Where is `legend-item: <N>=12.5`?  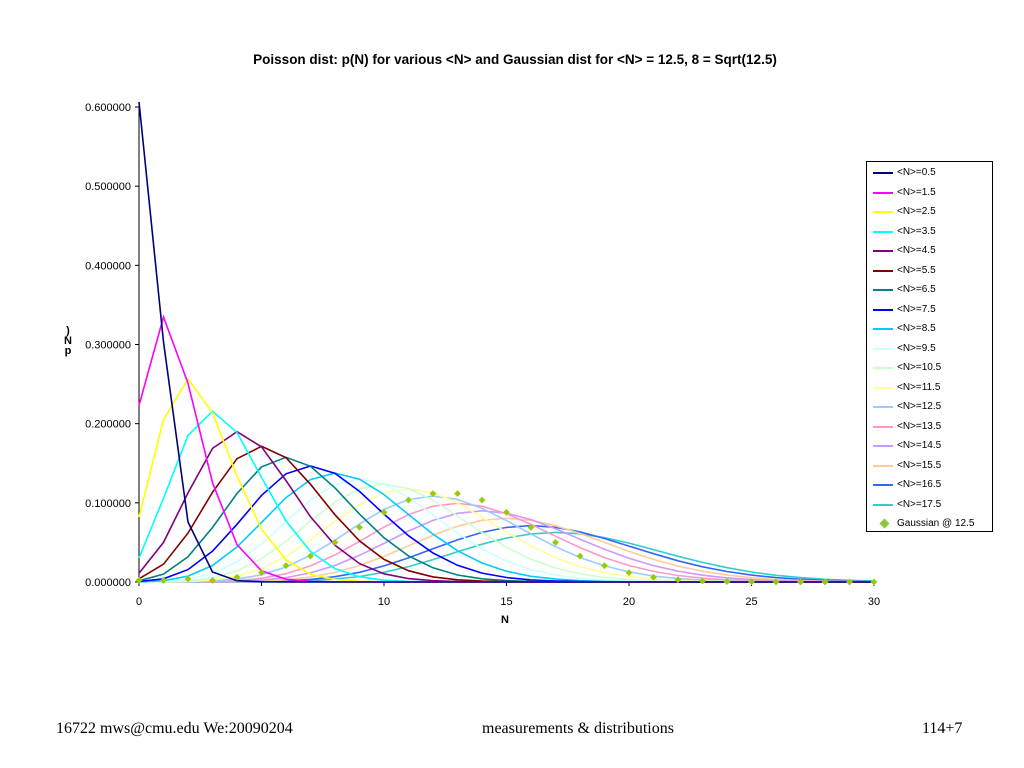
legend-item: <N>=12.5 is located at coordinates (929, 409).